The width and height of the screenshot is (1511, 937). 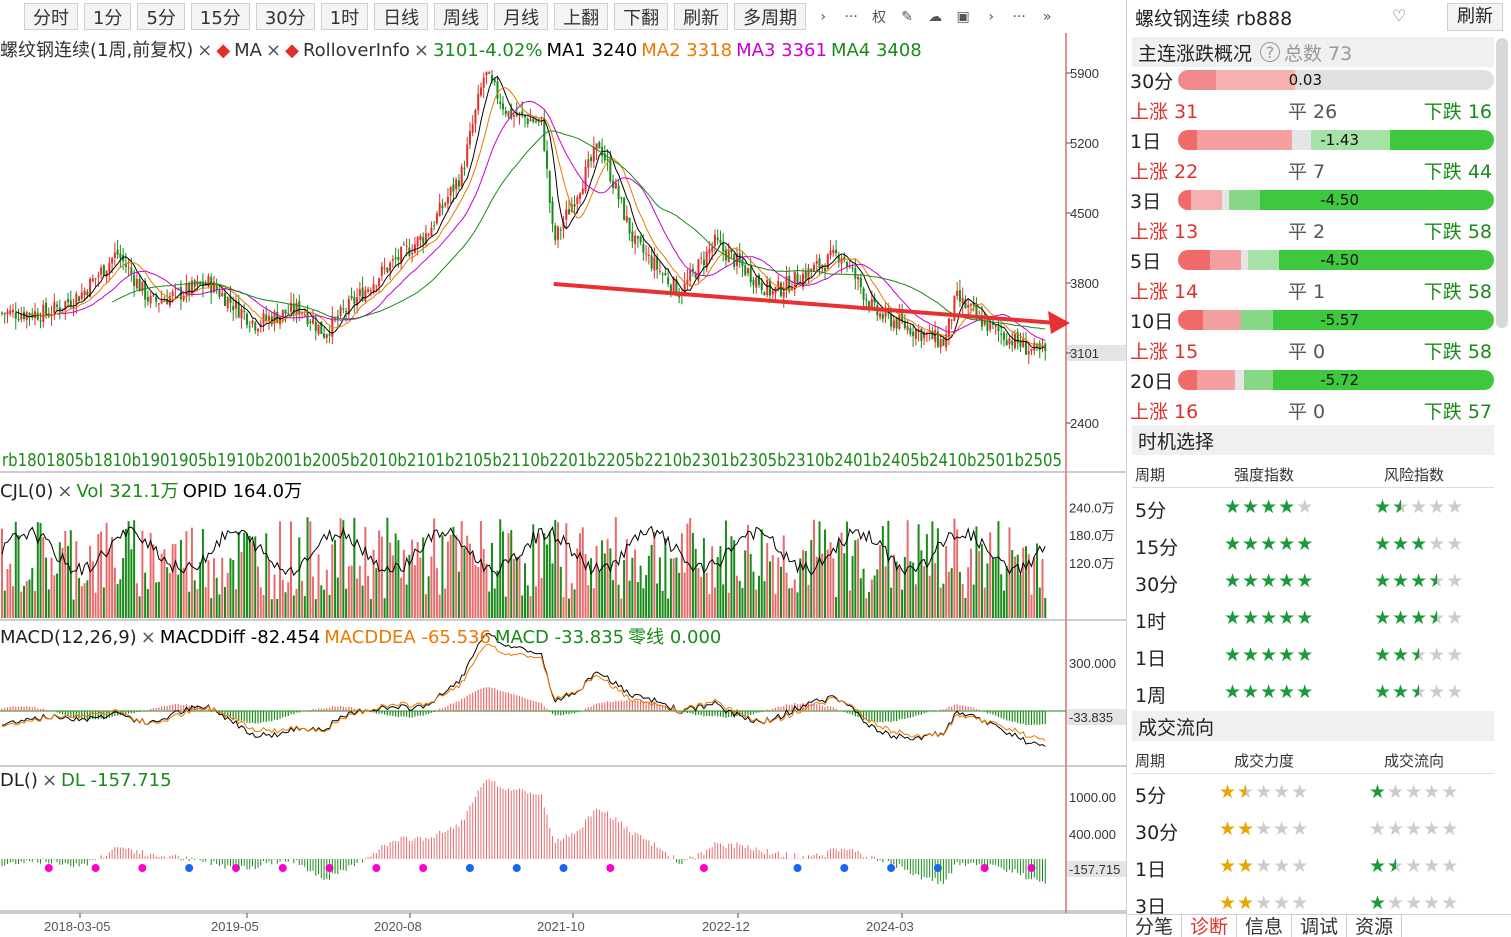 What do you see at coordinates (1399, 15) in the screenshot?
I see `favorite-icon: ♡` at bounding box center [1399, 15].